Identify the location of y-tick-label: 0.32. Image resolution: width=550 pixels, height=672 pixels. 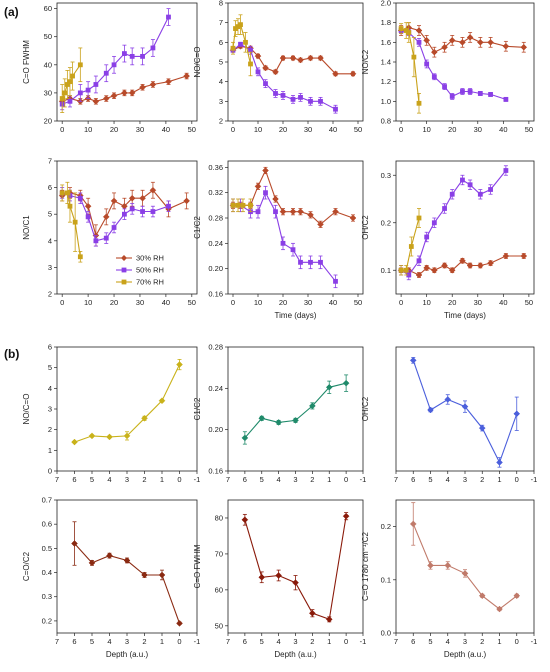
(215, 192).